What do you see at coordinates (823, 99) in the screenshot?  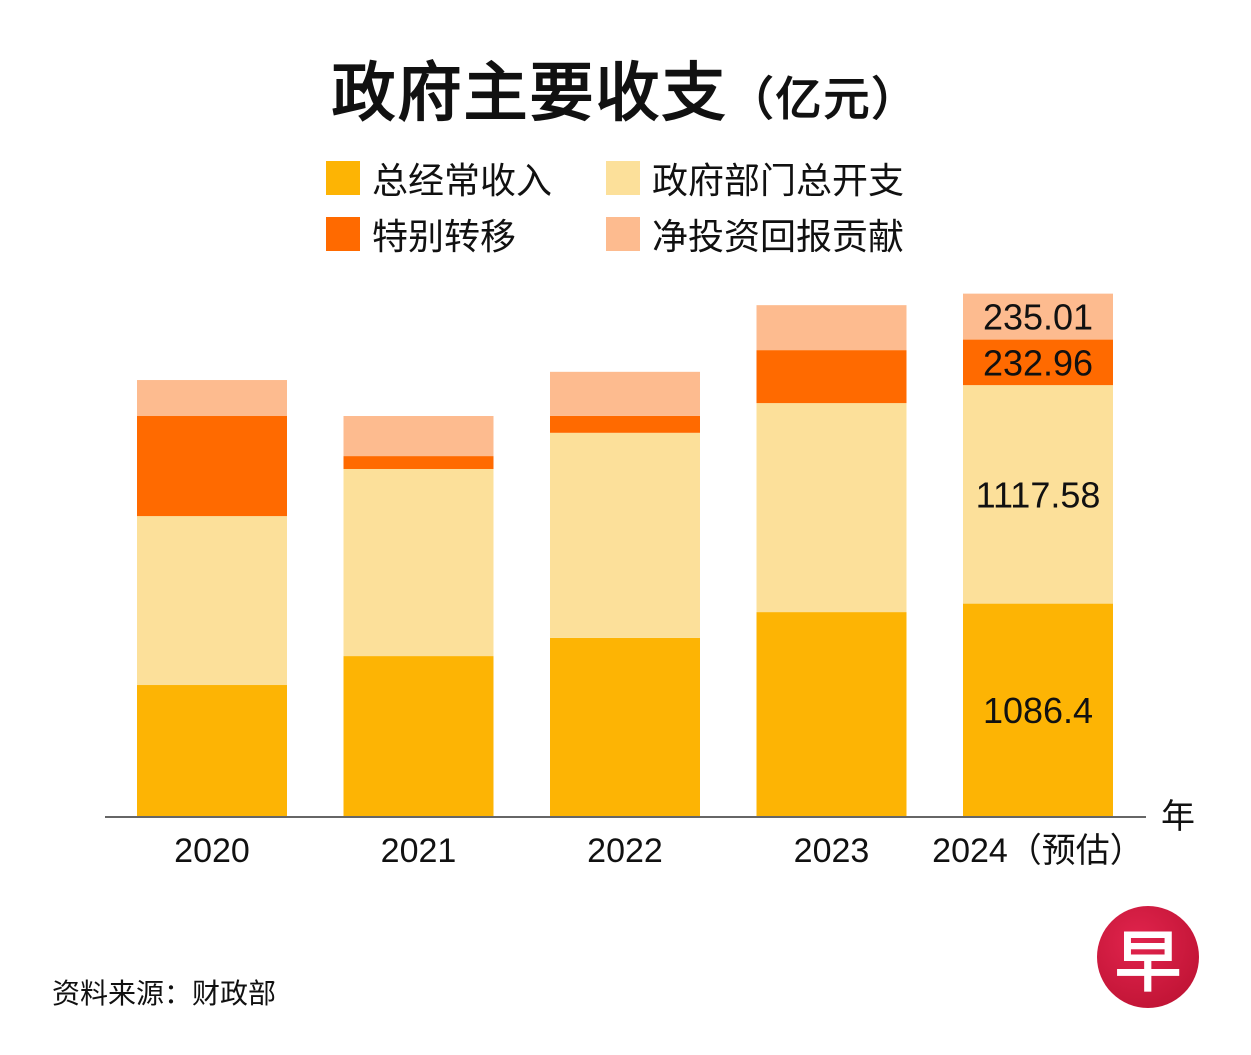 I see `chart-title-unit: （亿元）` at bounding box center [823, 99].